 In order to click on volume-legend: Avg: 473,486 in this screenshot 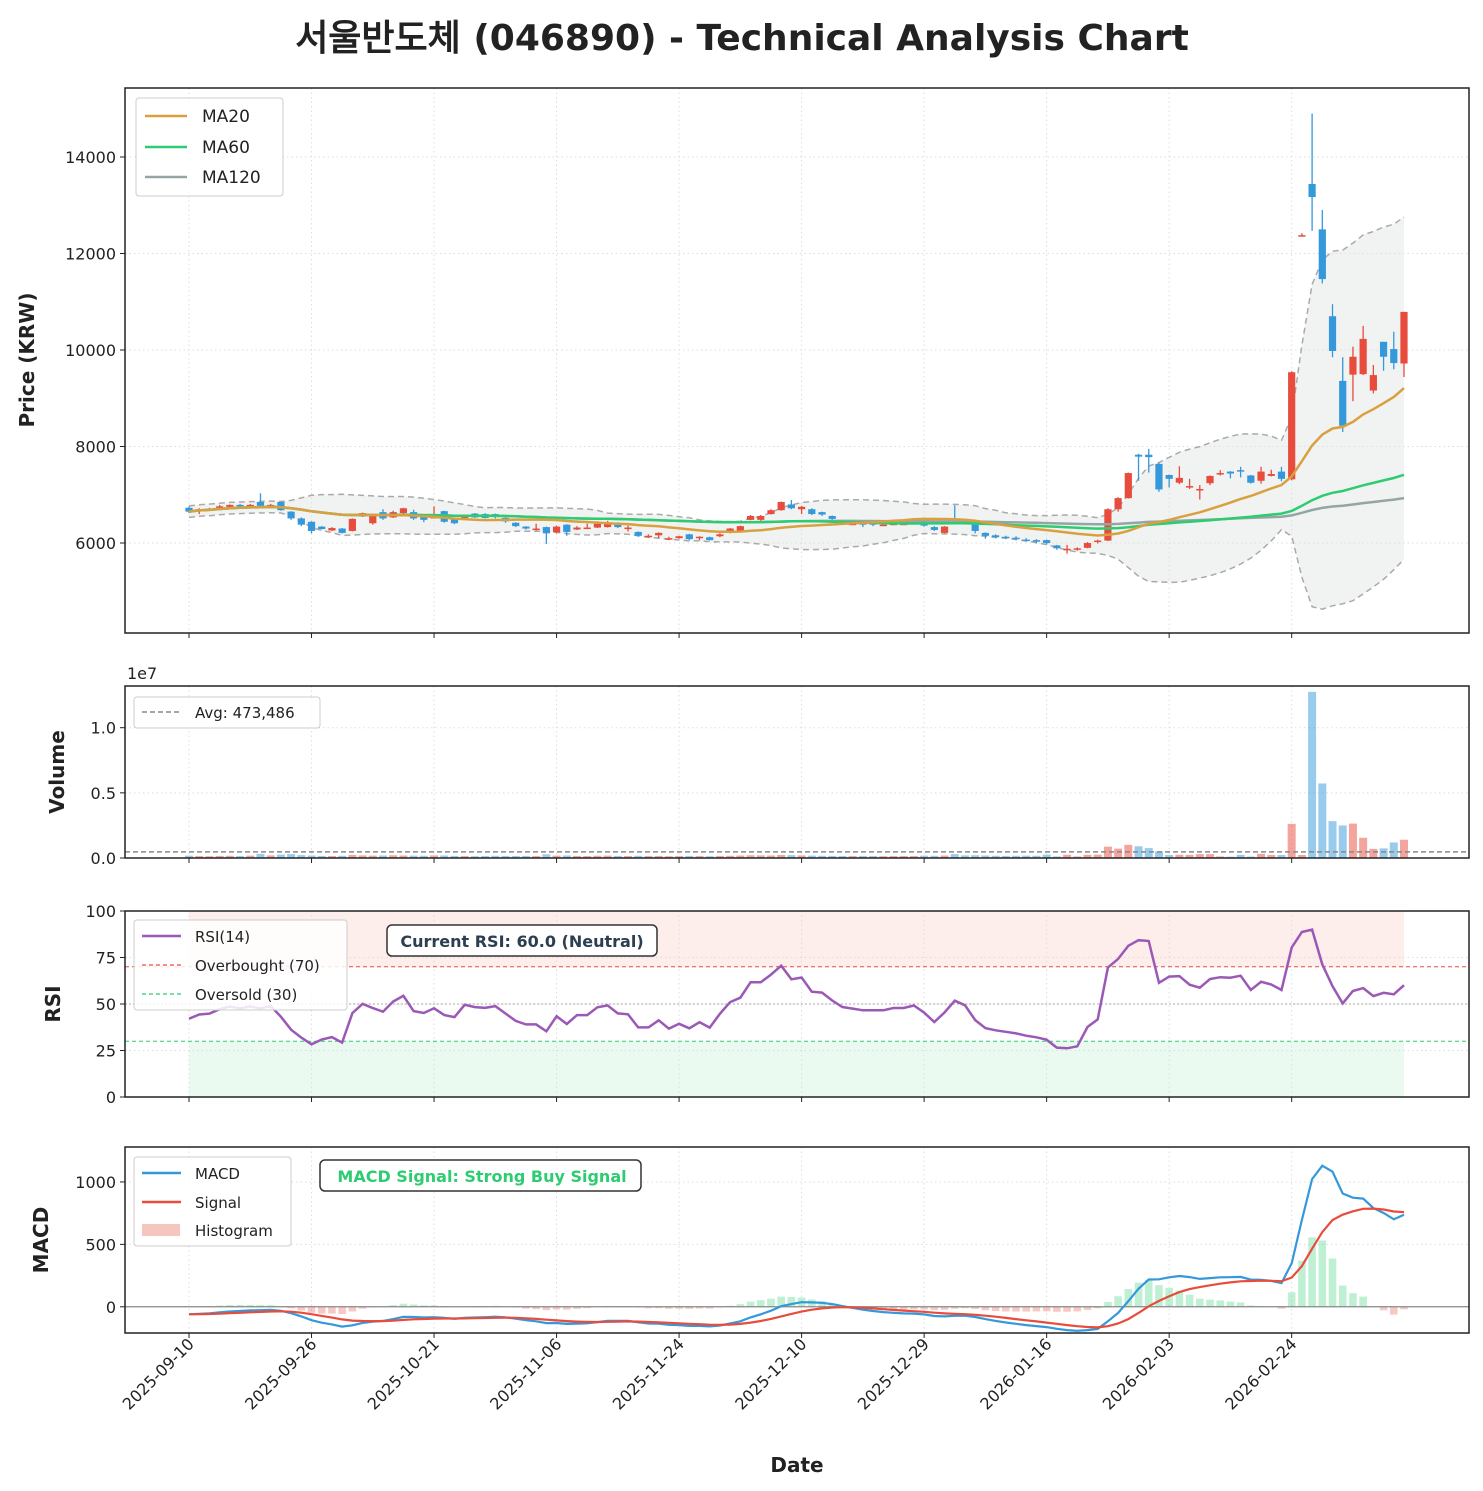, I will do `click(227, 712)`.